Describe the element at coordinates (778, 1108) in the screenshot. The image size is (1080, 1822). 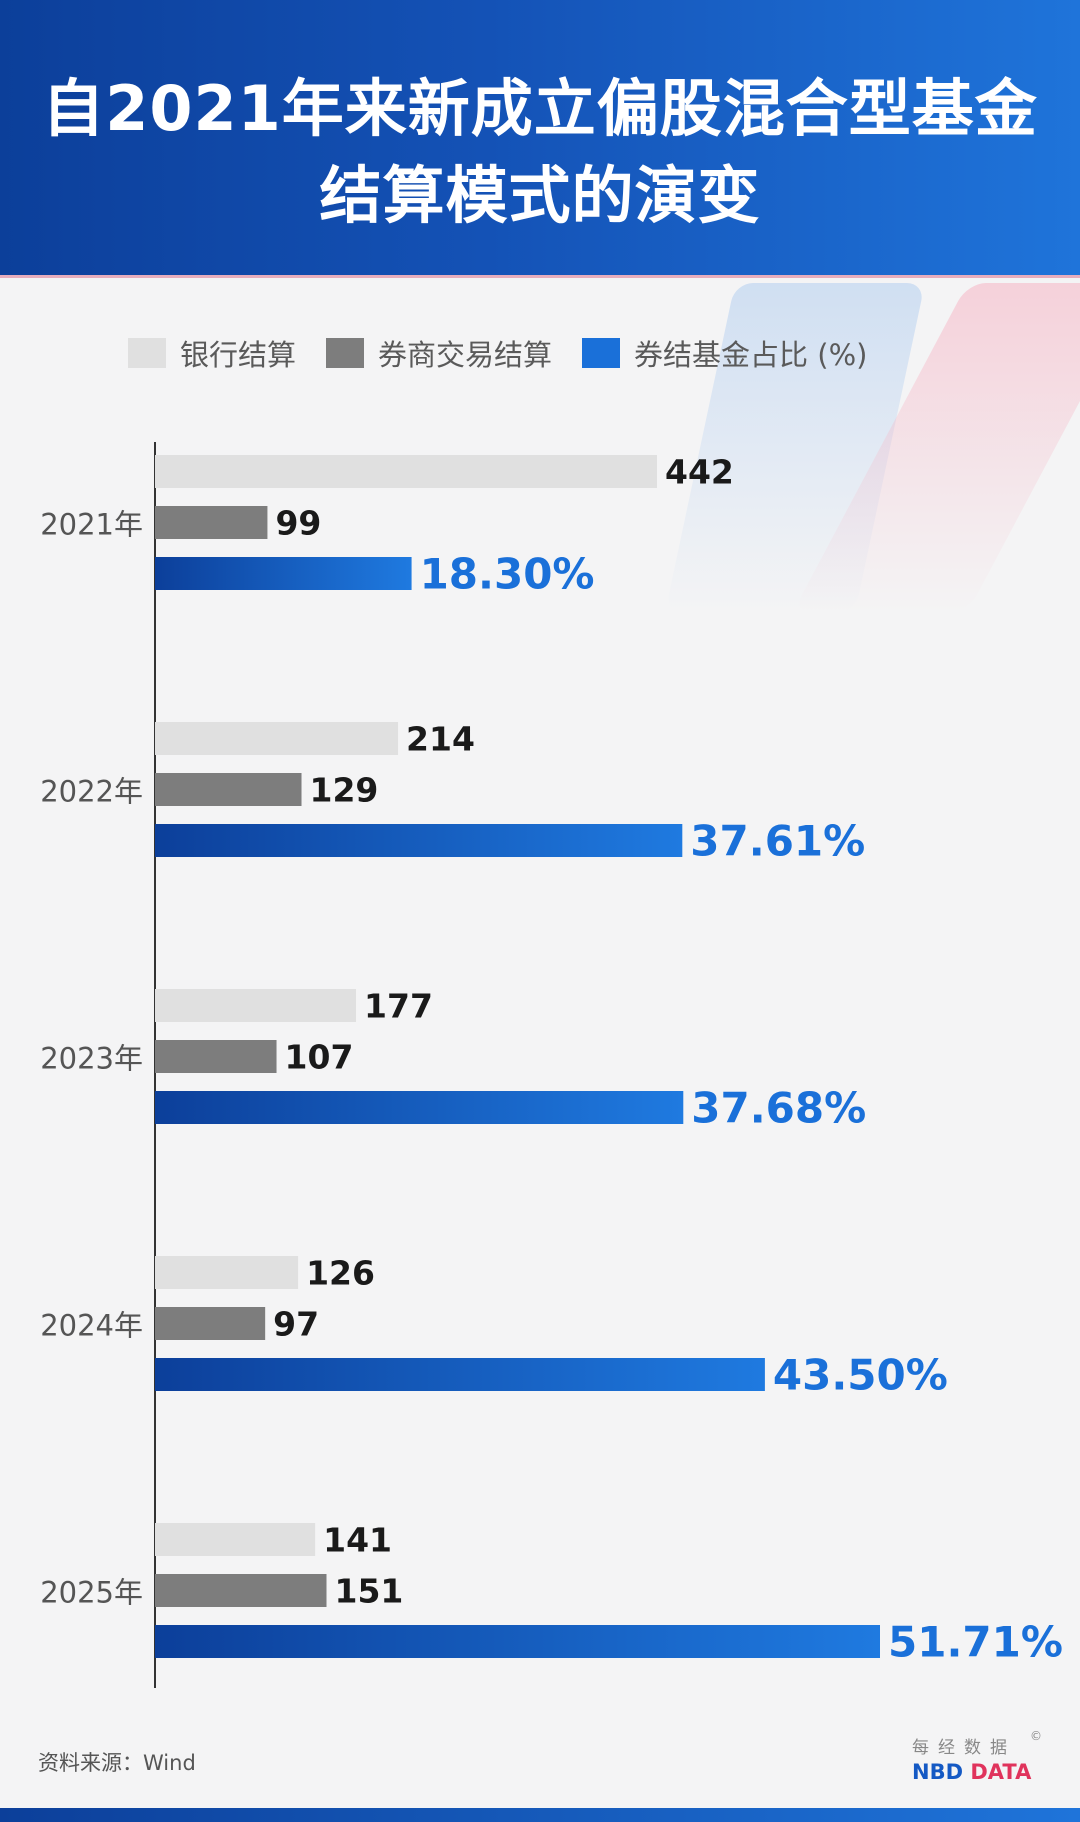
I see `data-label-share: 37.68%` at that location.